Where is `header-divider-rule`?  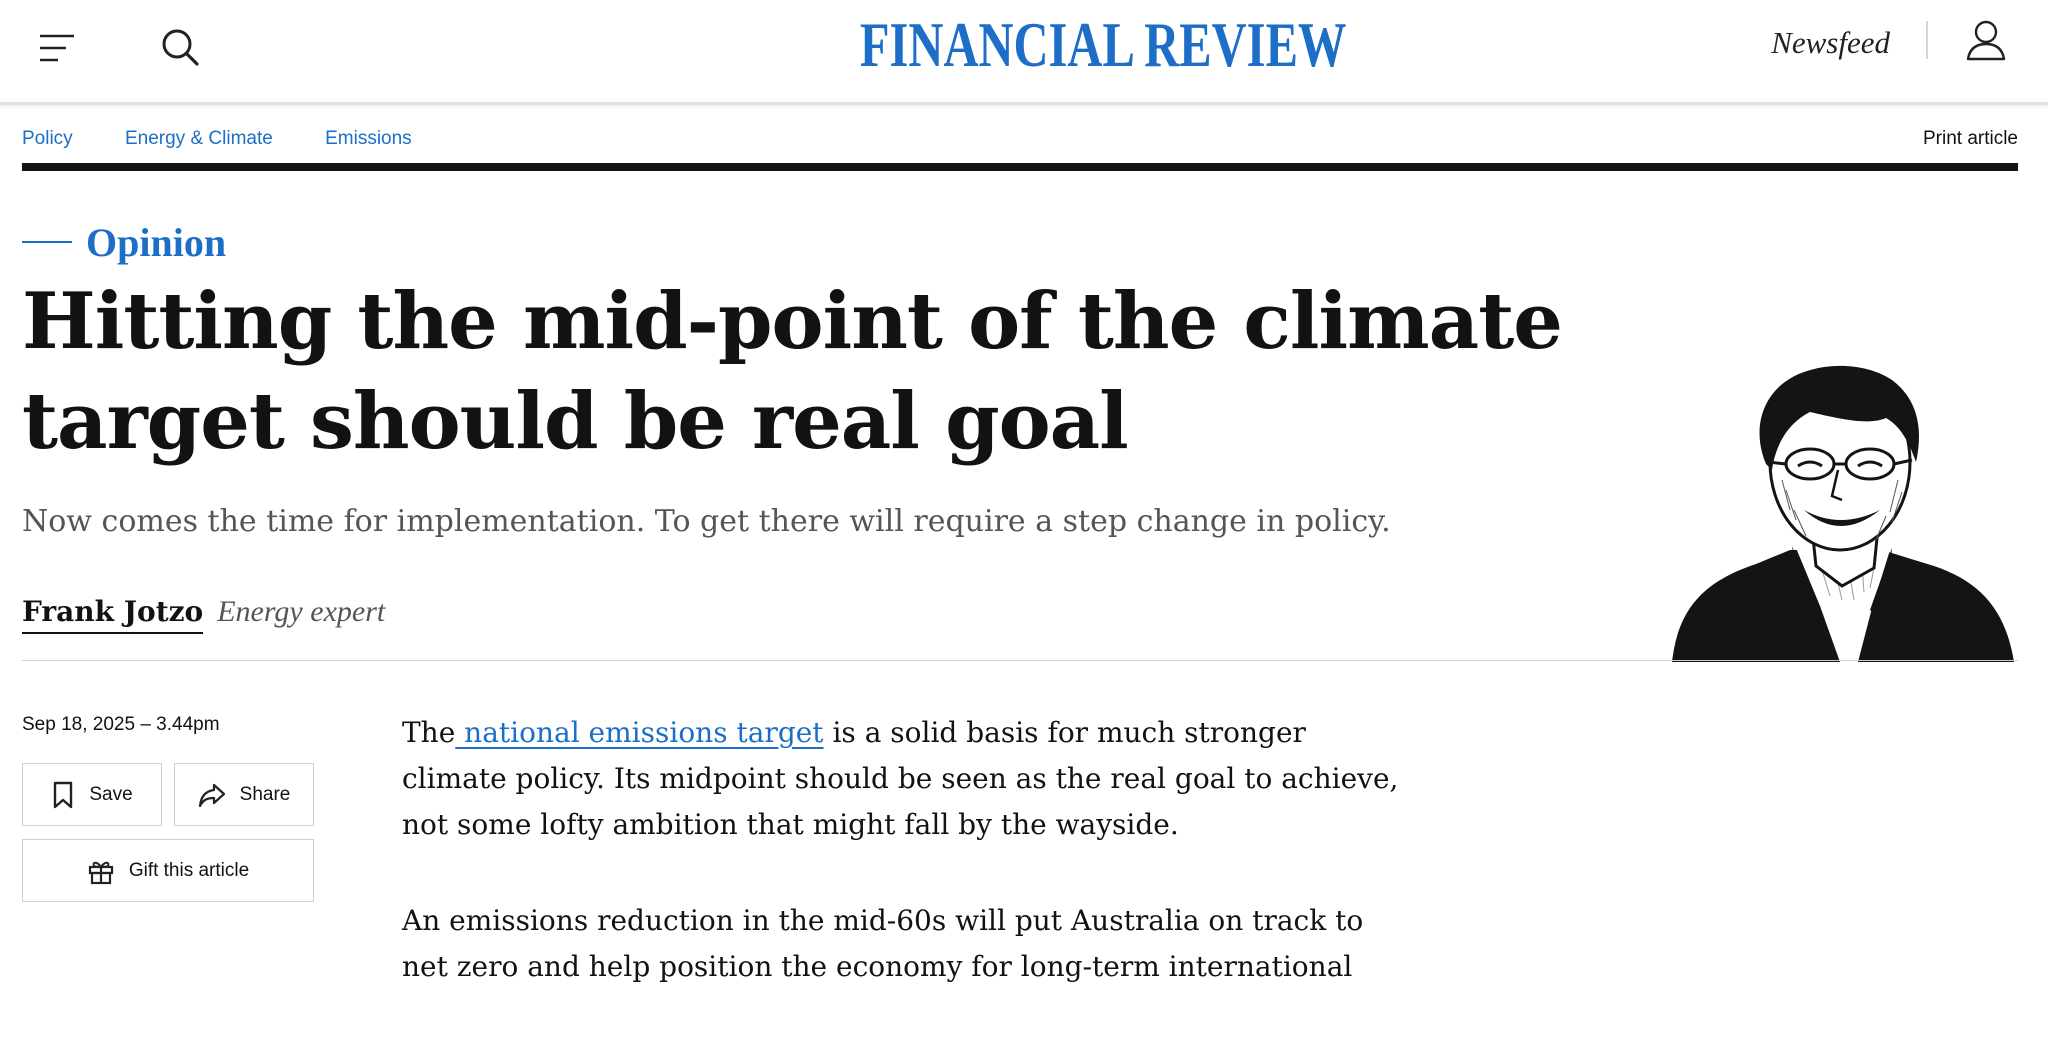
header-divider-rule is located at coordinates (1020, 660).